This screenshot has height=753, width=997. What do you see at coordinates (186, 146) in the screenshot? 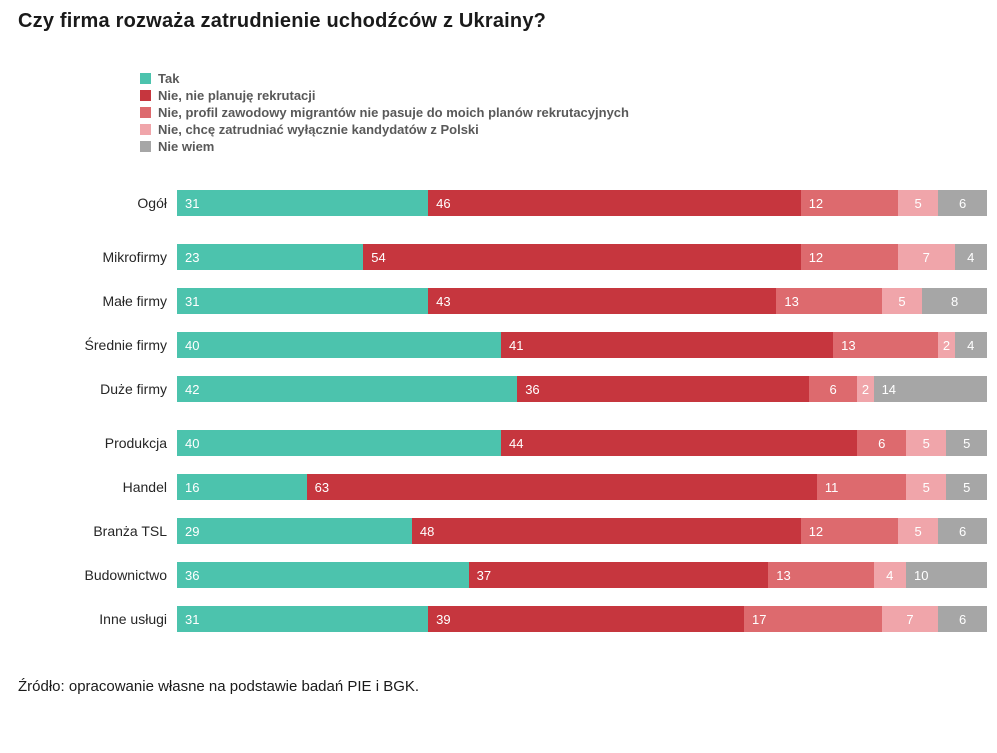
I see `legend-label: Nie wiem` at bounding box center [186, 146].